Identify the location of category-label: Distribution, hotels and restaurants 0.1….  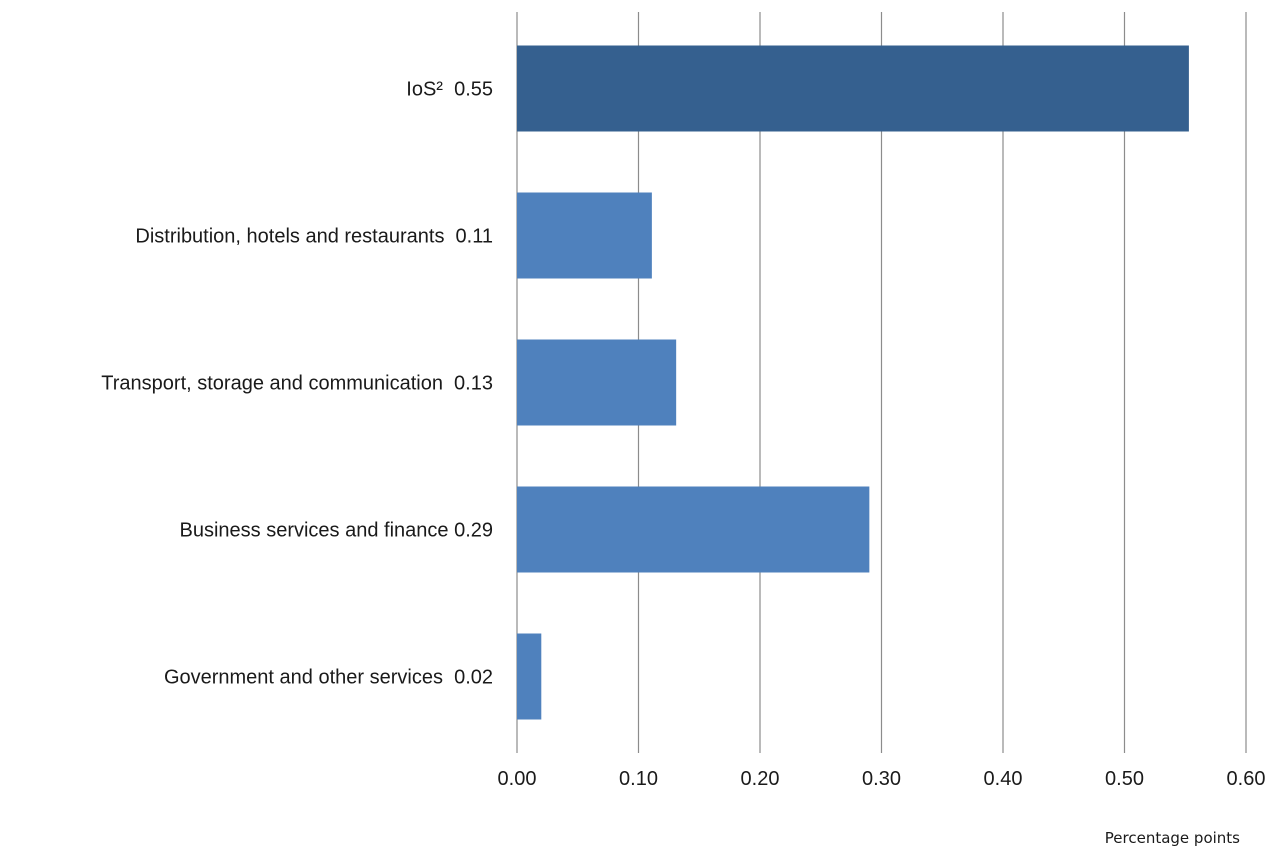
(314, 237).